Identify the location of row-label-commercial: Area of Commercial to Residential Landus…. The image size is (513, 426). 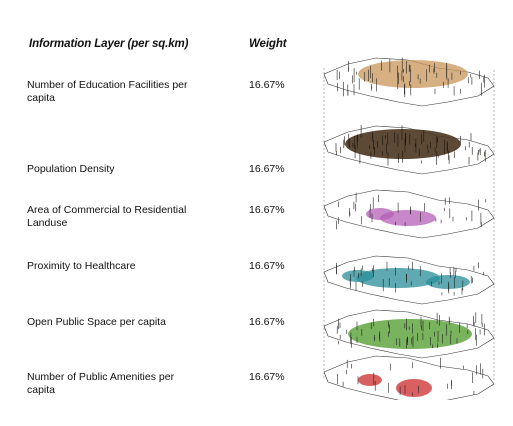
(107, 216).